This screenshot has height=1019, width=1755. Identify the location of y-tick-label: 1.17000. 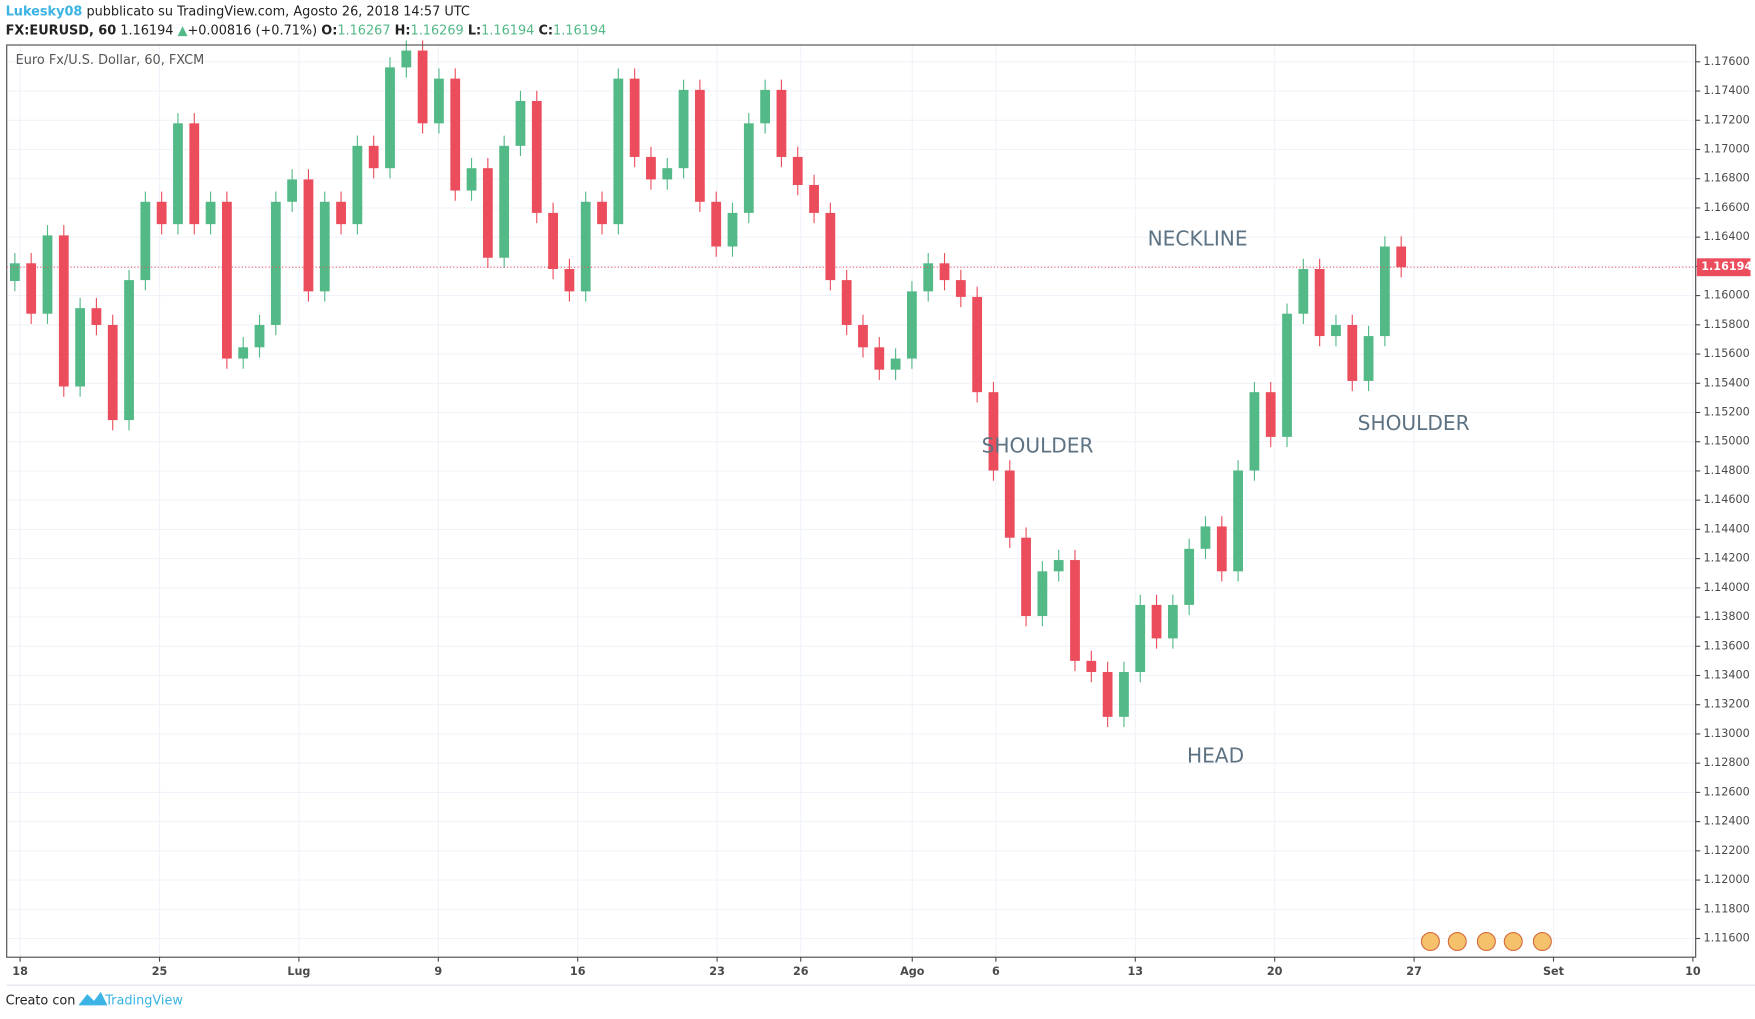
(1727, 148).